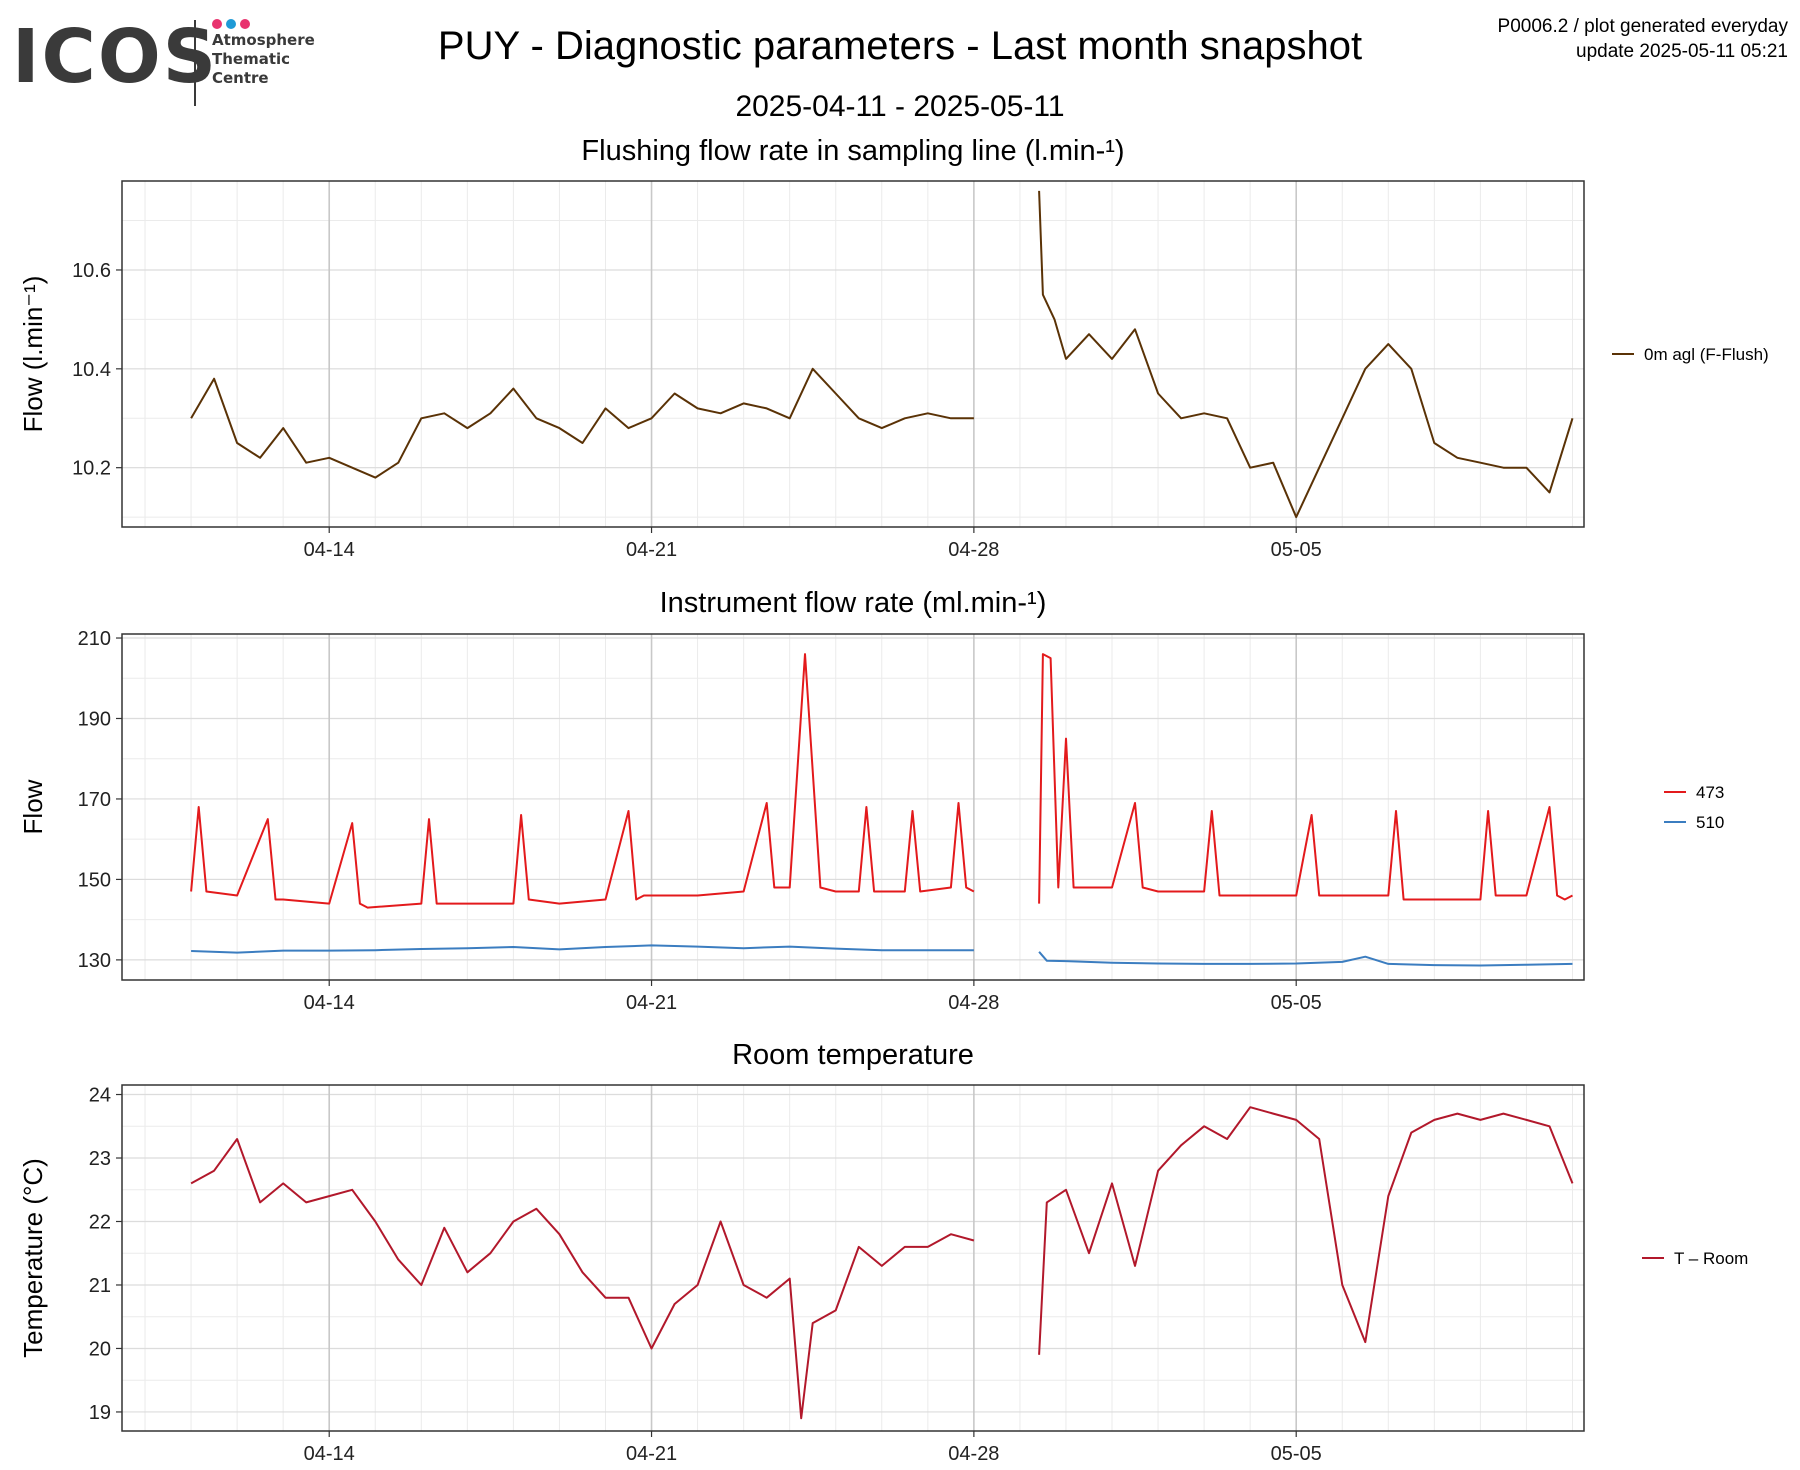 This screenshot has height=1470, width=1800. What do you see at coordinates (100, 1349) in the screenshot?
I see `y-tick-label: 20` at bounding box center [100, 1349].